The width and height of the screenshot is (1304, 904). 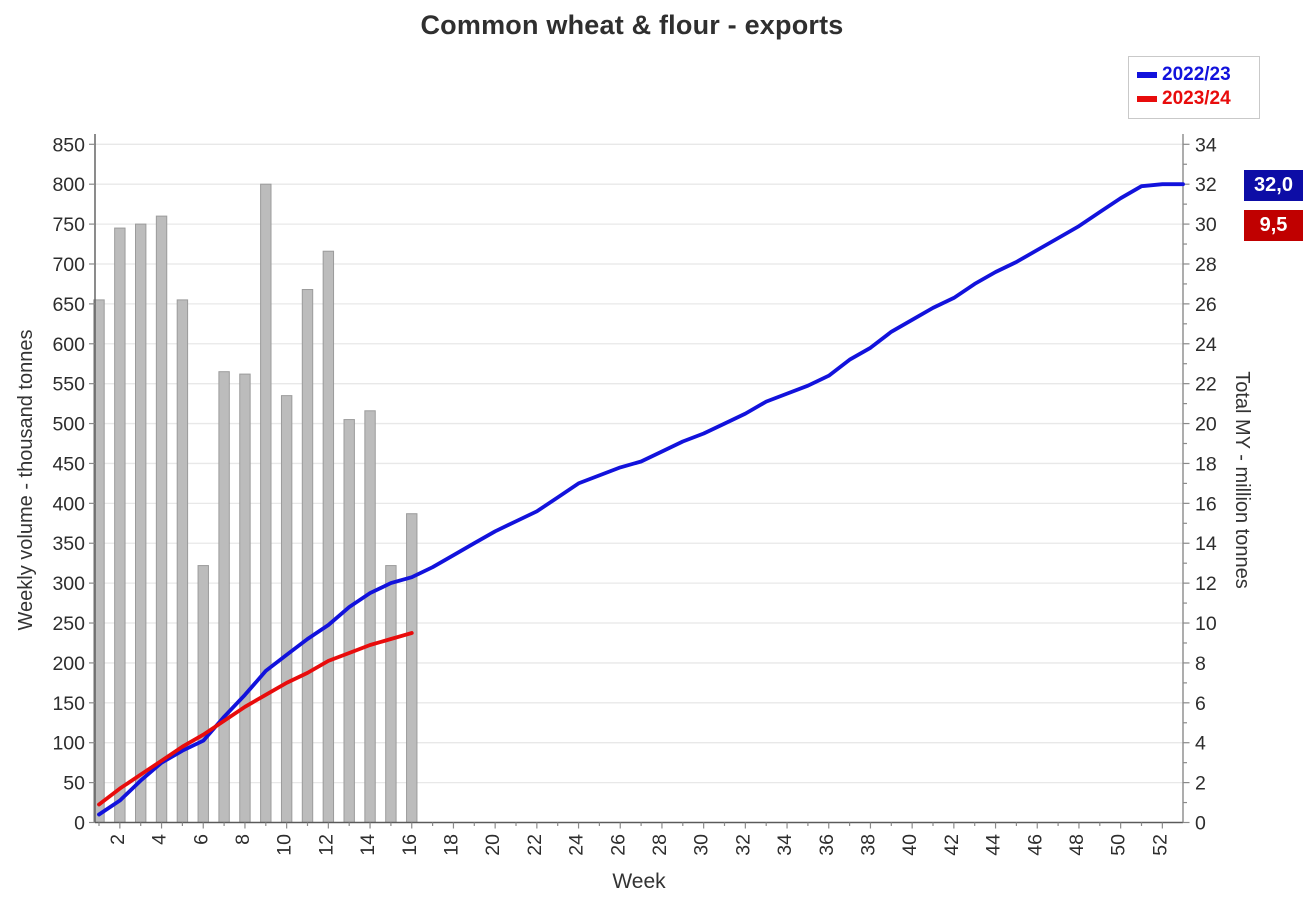 What do you see at coordinates (368, 845) in the screenshot?
I see `x-axis-tick-label: 14` at bounding box center [368, 845].